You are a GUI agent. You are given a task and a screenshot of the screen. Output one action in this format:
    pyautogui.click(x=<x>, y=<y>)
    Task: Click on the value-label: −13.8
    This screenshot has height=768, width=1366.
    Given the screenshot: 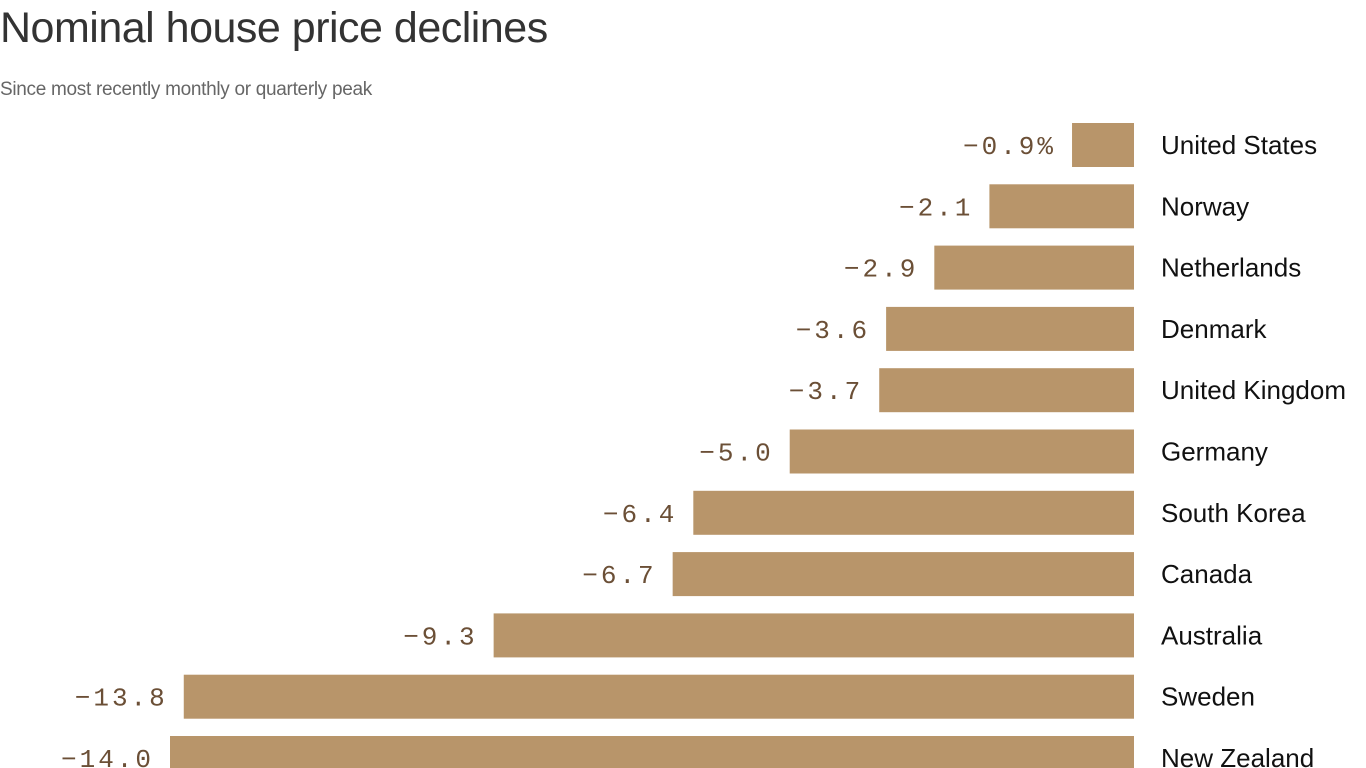 What is the action you would take?
    pyautogui.click(x=121, y=699)
    